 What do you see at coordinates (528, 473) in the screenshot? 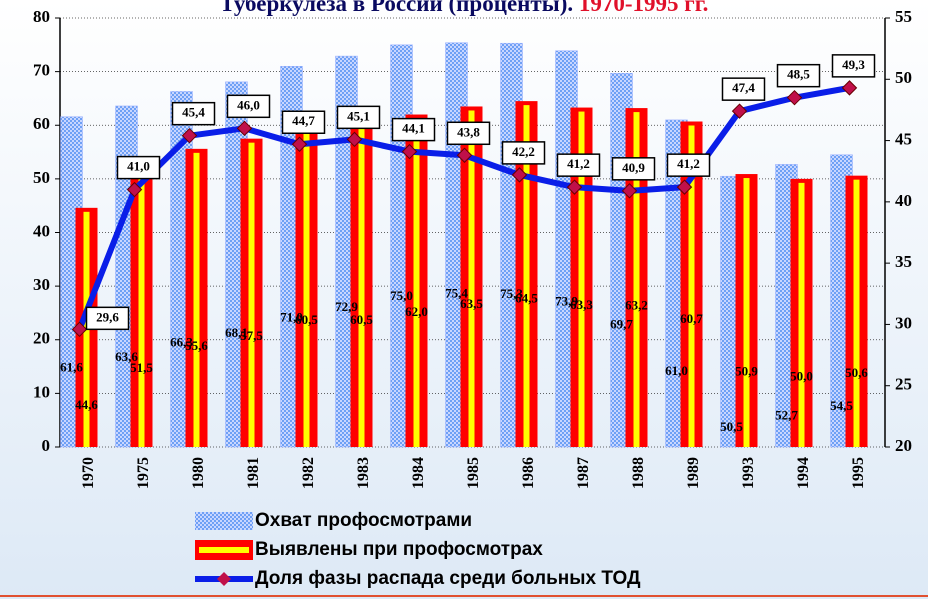
I see `x-tick-label: 1986` at bounding box center [528, 473].